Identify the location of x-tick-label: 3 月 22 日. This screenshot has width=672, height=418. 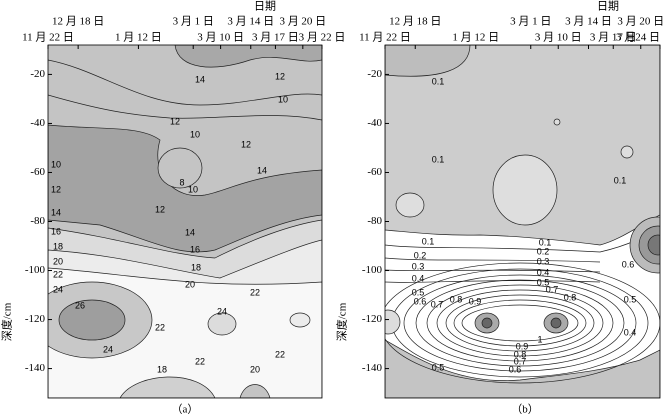
(322, 38).